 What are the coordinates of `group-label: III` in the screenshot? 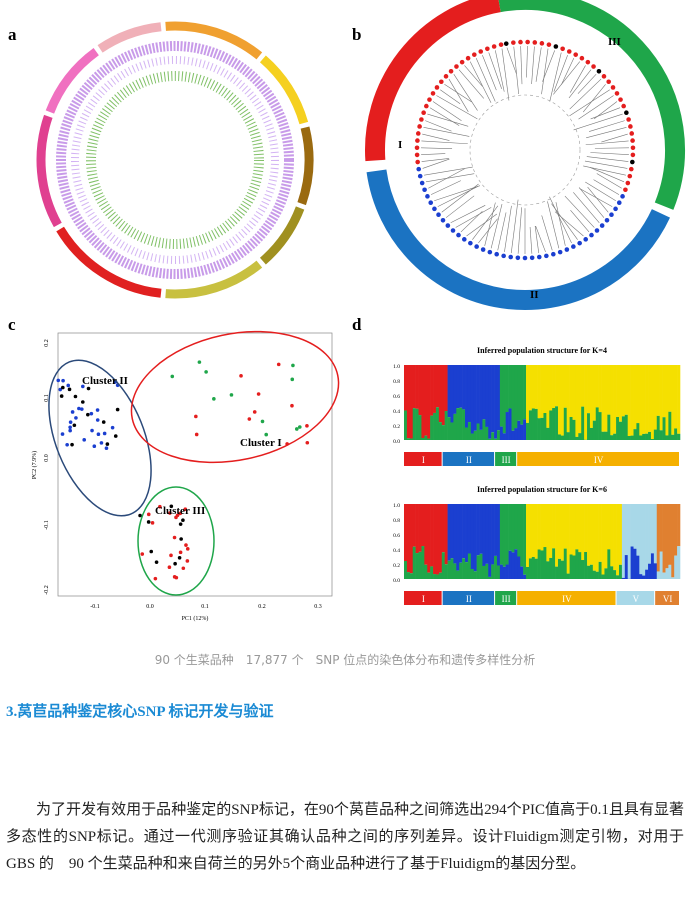 It's located at (506, 460).